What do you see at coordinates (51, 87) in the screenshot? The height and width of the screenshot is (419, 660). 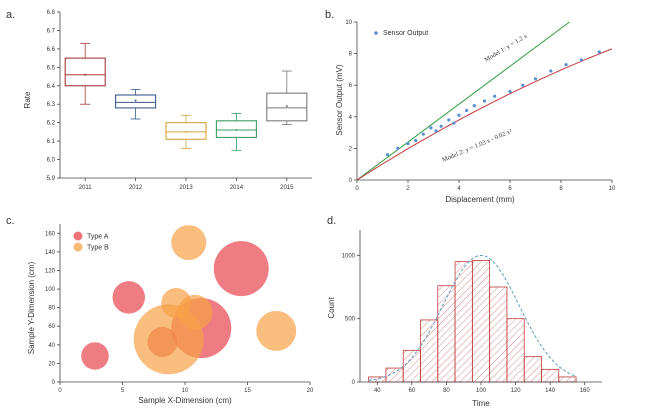 I see `panel-a-ytick-label: 6.4` at bounding box center [51, 87].